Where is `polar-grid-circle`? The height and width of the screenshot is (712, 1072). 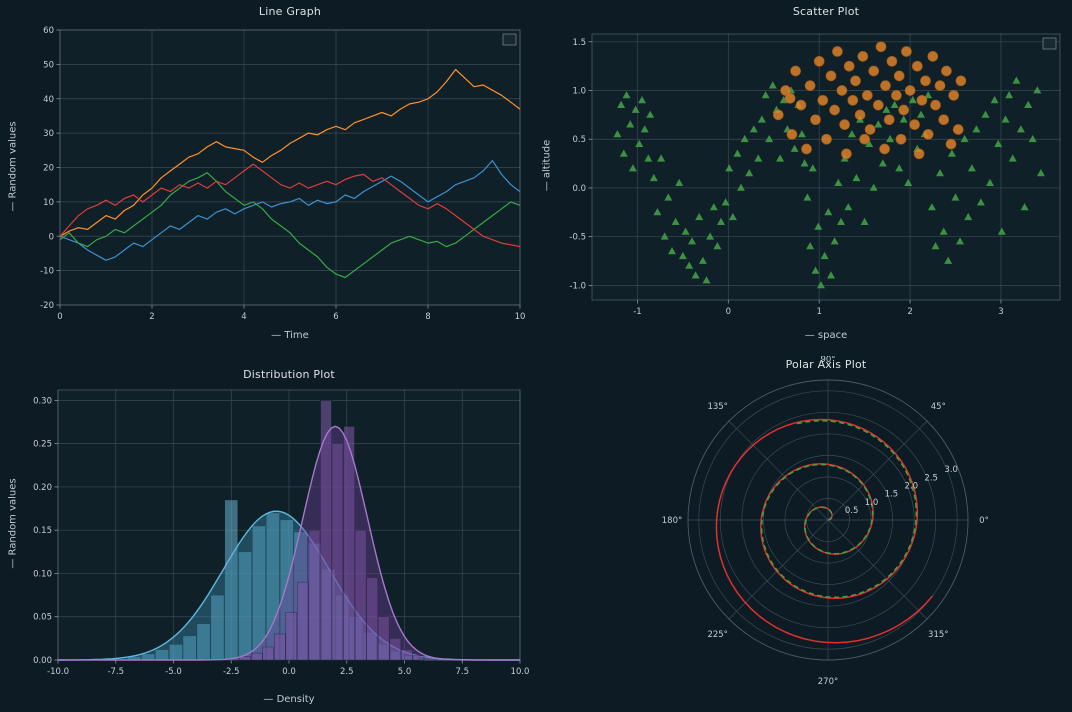 polar-grid-circle is located at coordinates (828, 520).